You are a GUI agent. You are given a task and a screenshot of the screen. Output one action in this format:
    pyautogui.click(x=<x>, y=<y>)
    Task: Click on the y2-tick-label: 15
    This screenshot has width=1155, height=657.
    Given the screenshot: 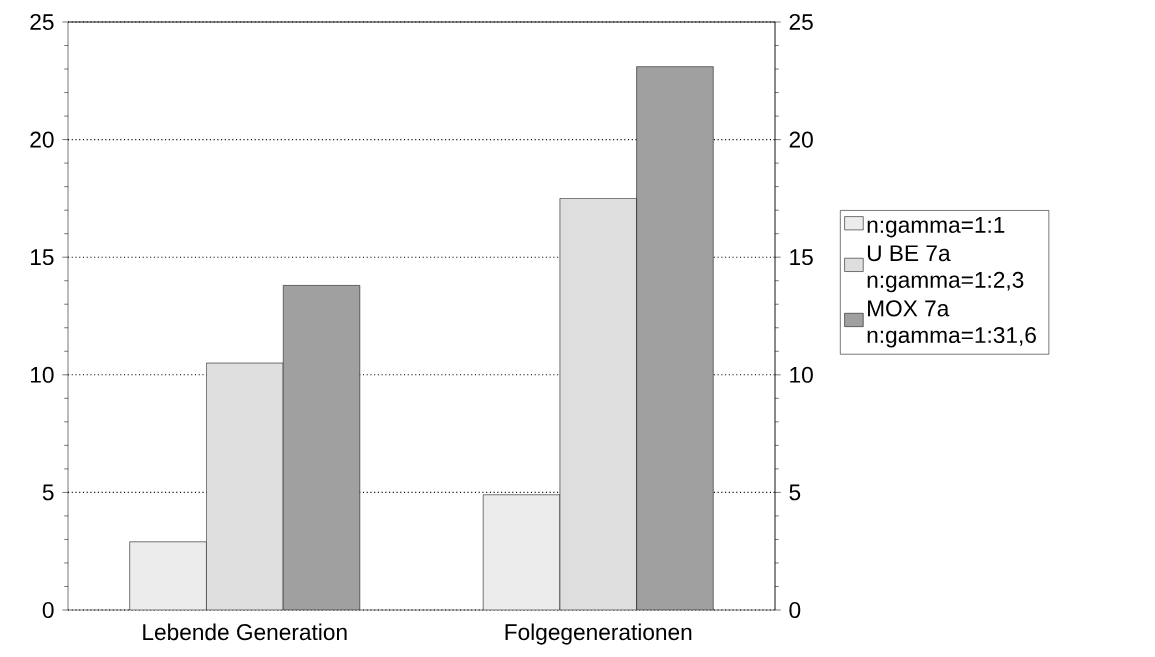 What is the action you would take?
    pyautogui.click(x=801, y=257)
    